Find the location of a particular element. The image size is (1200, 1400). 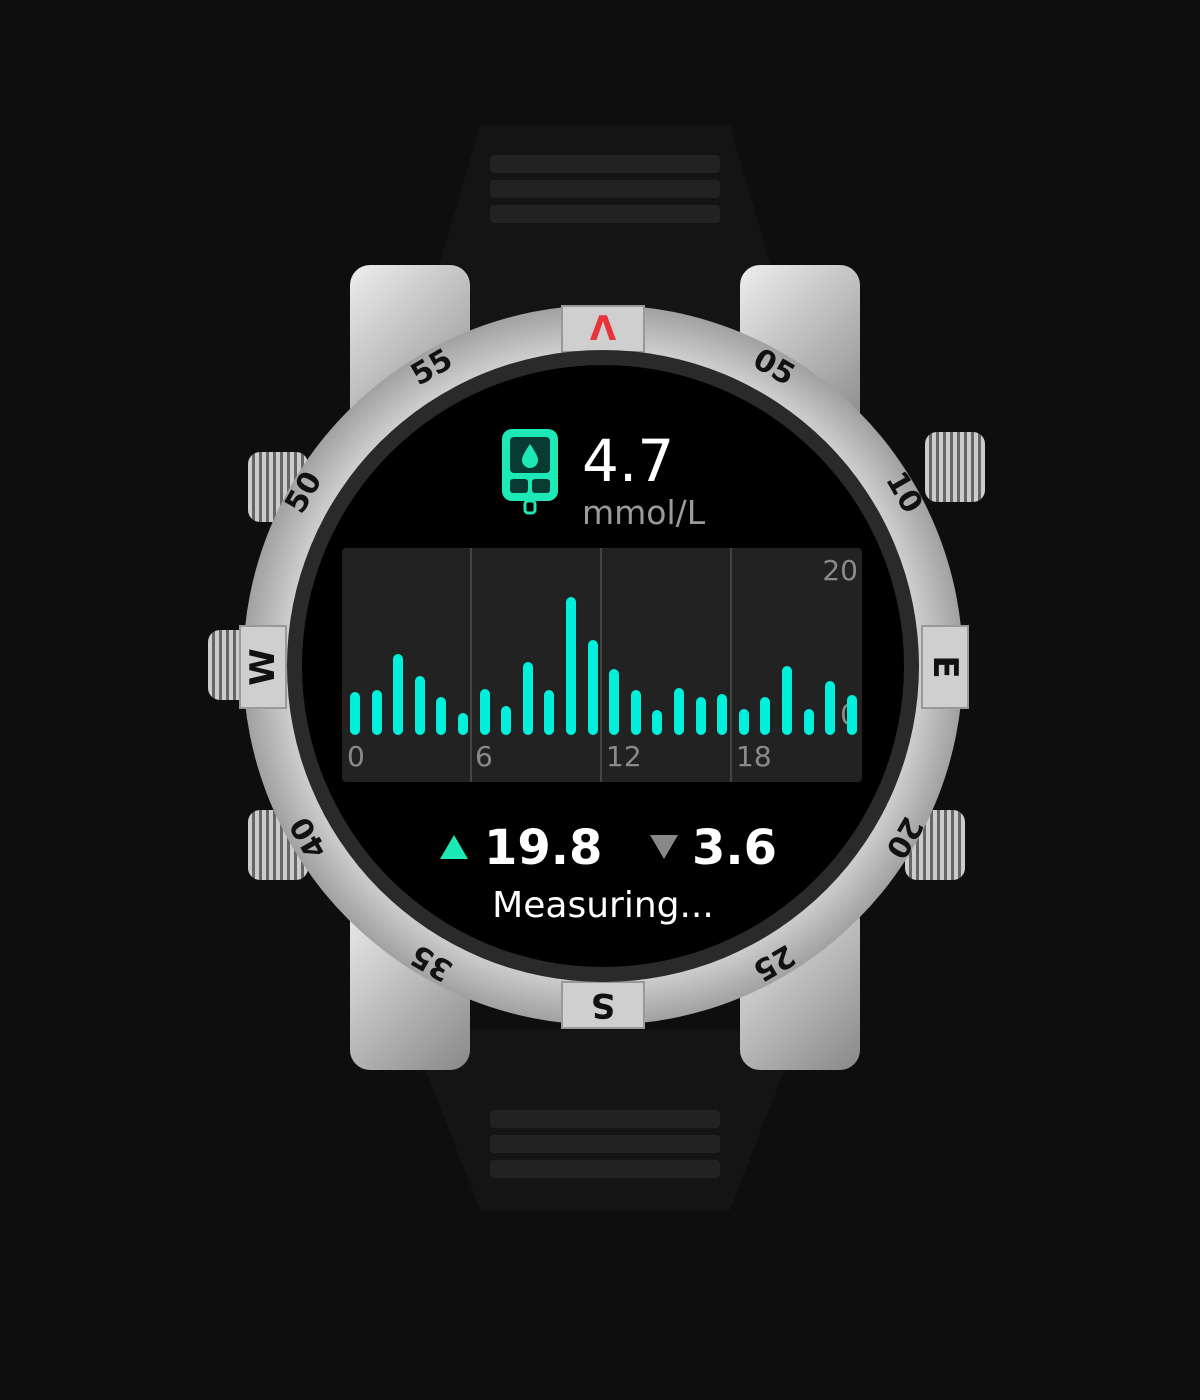

watch-strap-bottom is located at coordinates (605, 1120).